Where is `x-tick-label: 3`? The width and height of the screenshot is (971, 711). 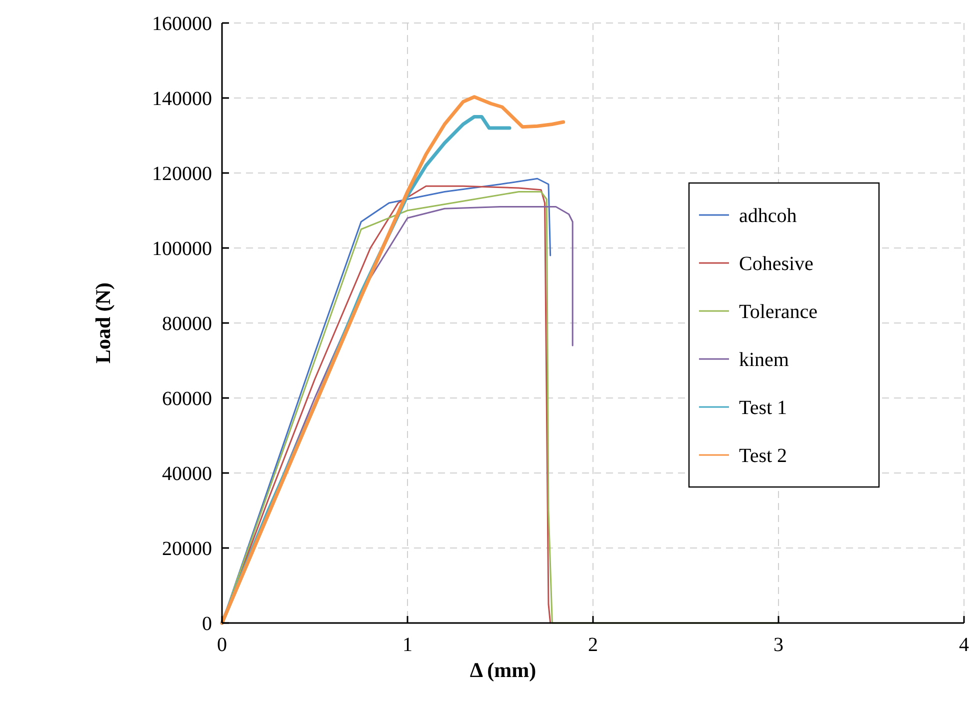 x-tick-label: 3 is located at coordinates (779, 645).